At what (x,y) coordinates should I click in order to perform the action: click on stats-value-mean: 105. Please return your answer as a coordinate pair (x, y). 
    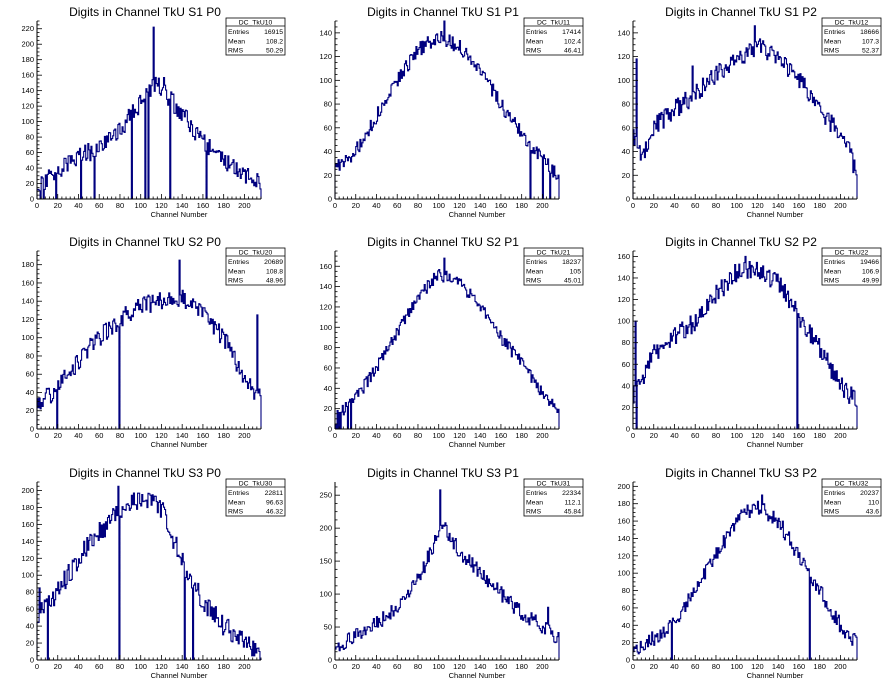
    Looking at the image, I should click on (576, 271).